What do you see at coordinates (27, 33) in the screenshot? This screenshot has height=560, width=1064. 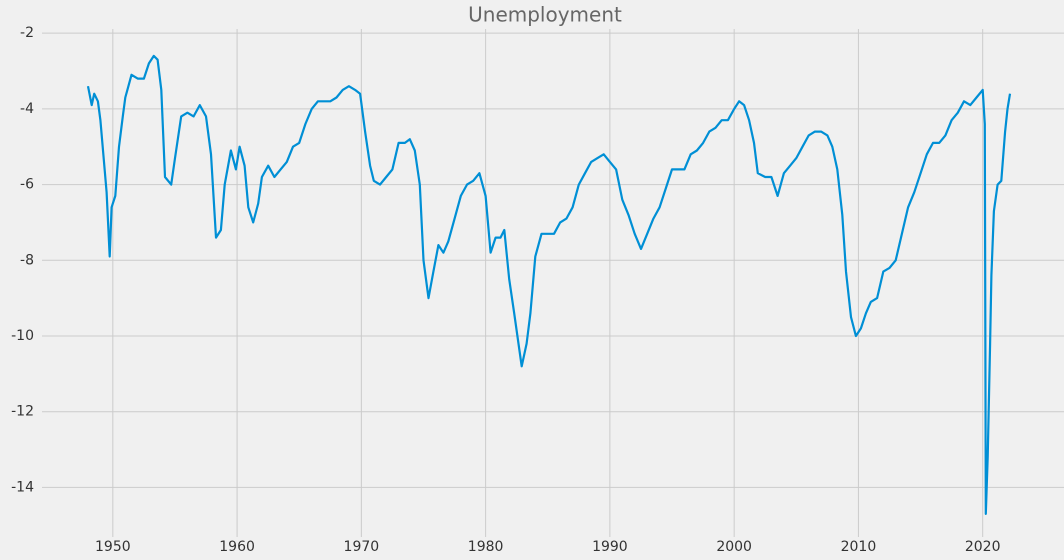 I see `y-tick-label: -2` at bounding box center [27, 33].